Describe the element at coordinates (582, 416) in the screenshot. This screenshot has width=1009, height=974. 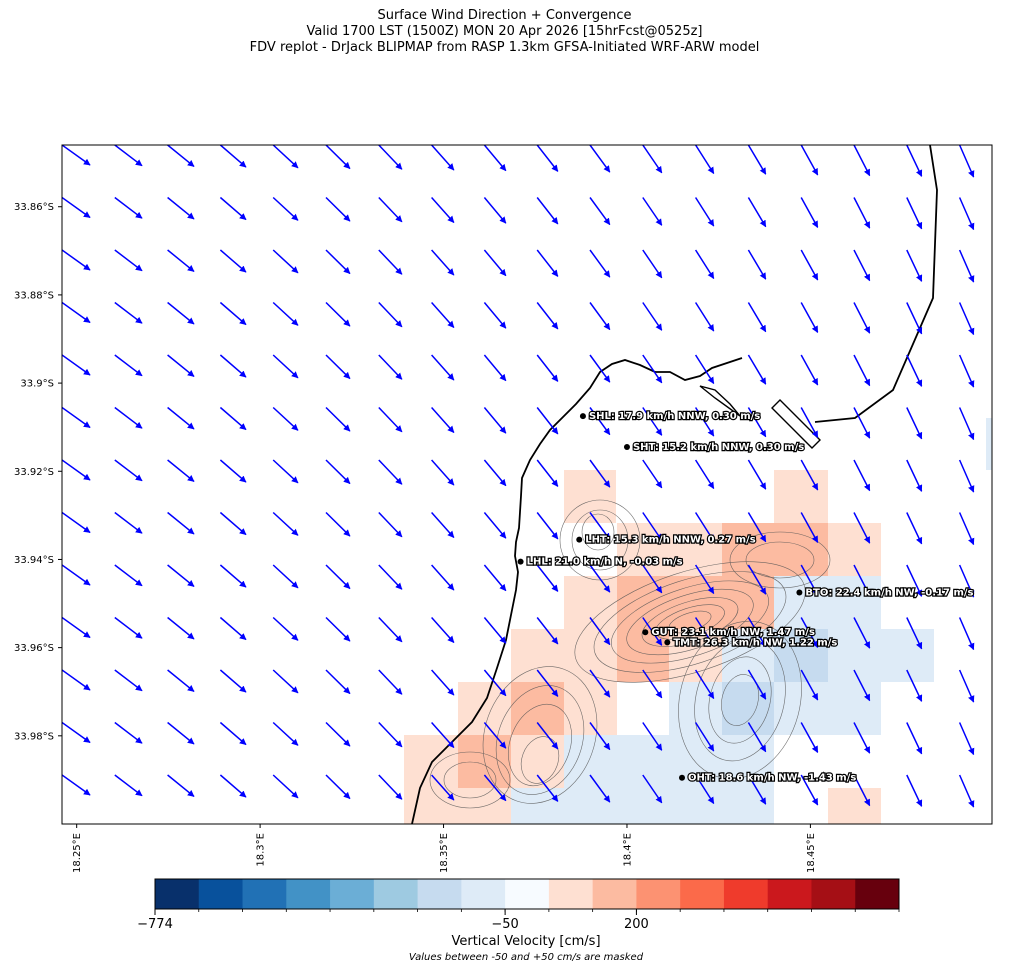
I see `station-marker` at that location.